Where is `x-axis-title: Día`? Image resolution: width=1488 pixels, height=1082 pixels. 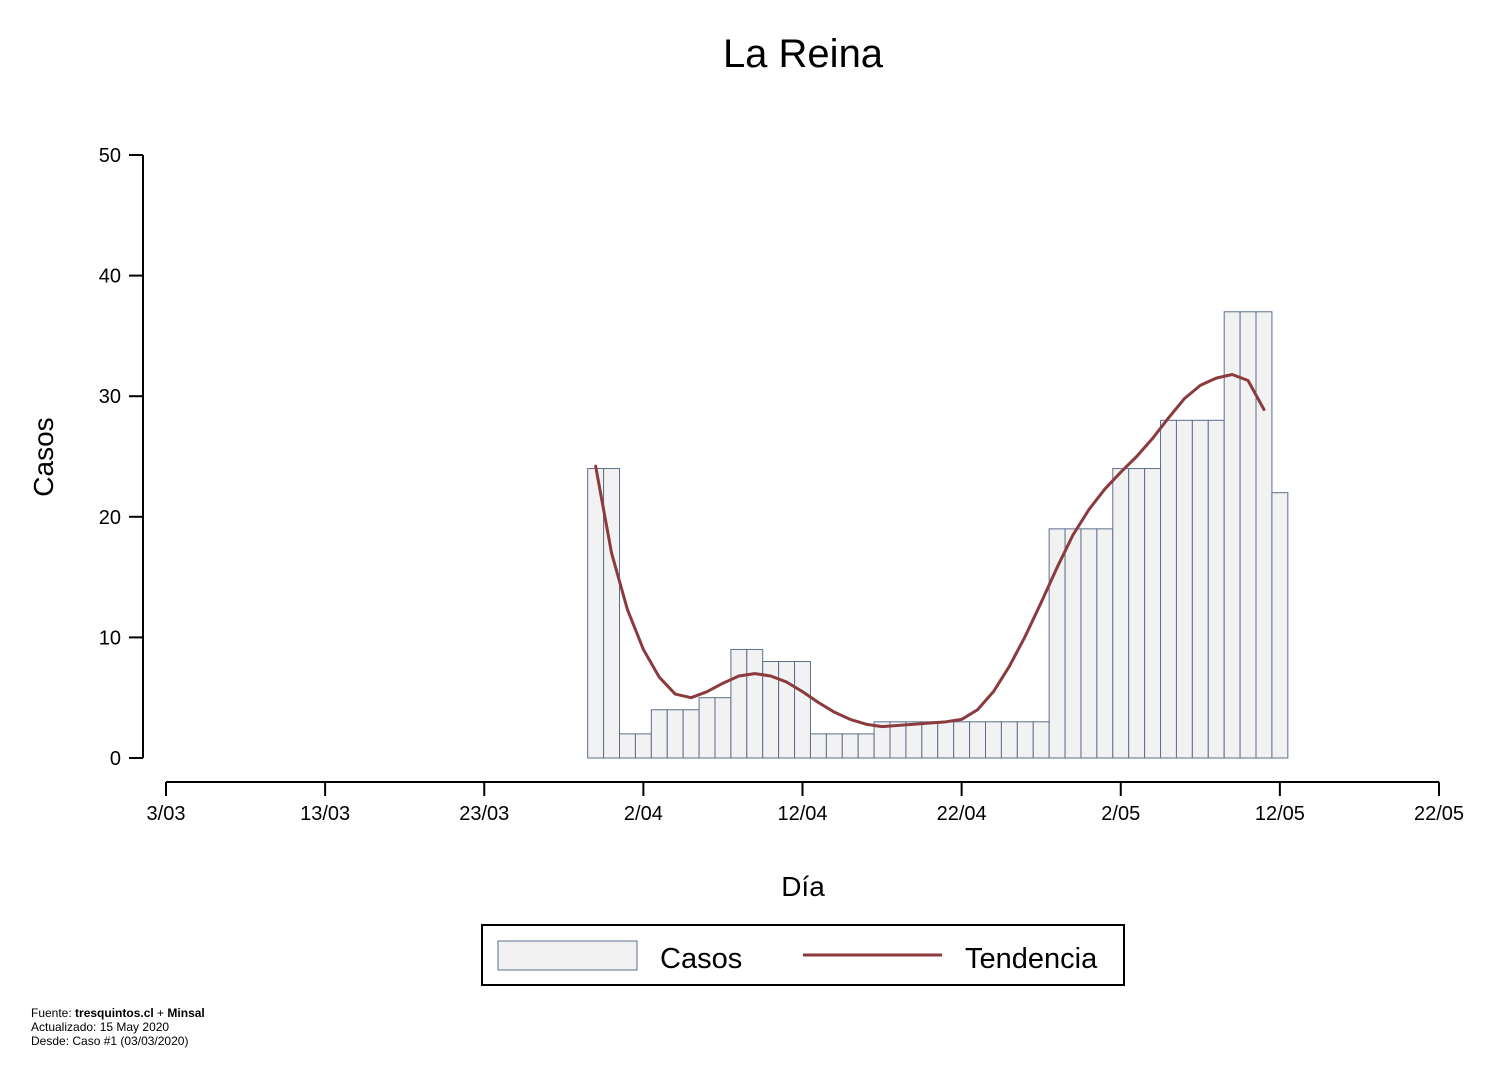
x-axis-title: Día is located at coordinates (803, 886).